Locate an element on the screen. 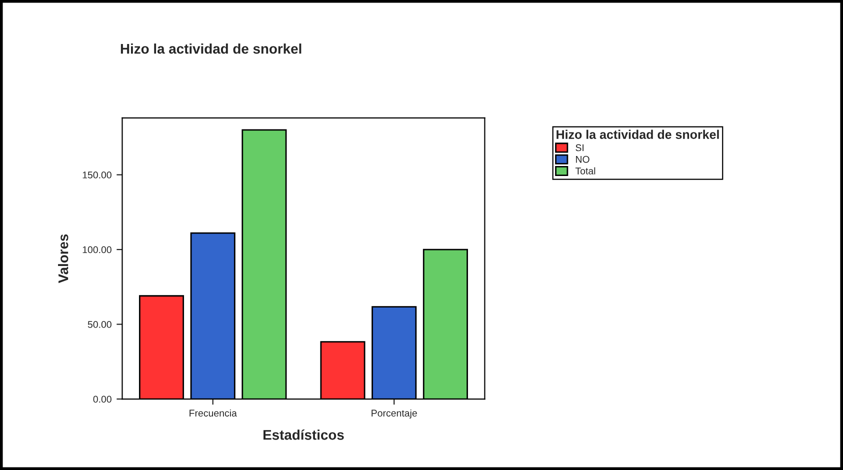 The width and height of the screenshot is (843, 470). y-tick-label: 0.00 is located at coordinates (102, 399).